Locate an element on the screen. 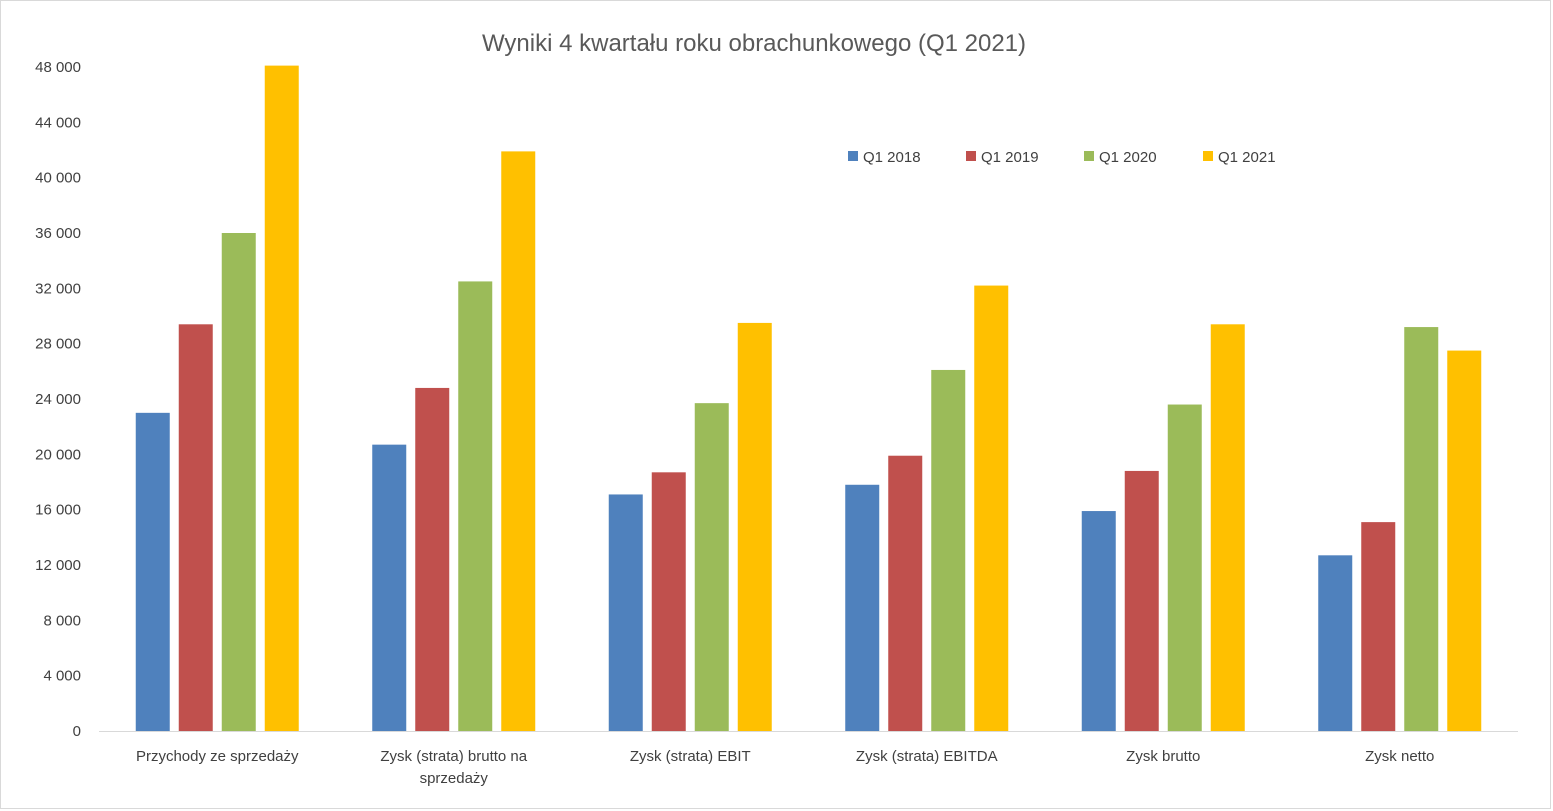 Image resolution: width=1553 pixels, height=811 pixels. y-tick-label: 28 000 is located at coordinates (58, 344).